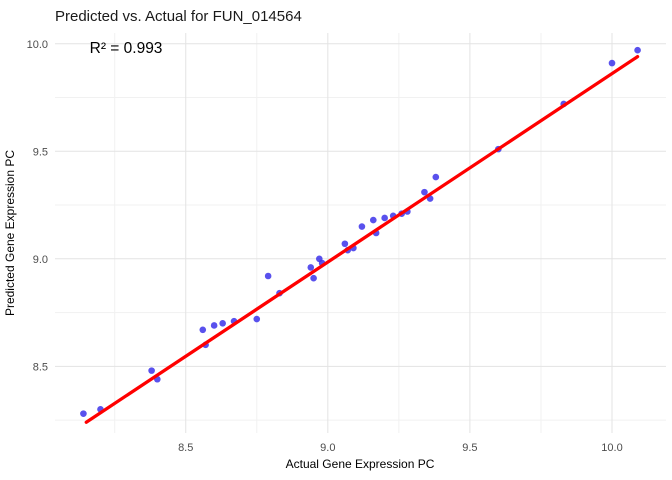 Image resolution: width=672 pixels, height=480 pixels. Describe the element at coordinates (40, 367) in the screenshot. I see `y-tick-label: 8.5` at that location.